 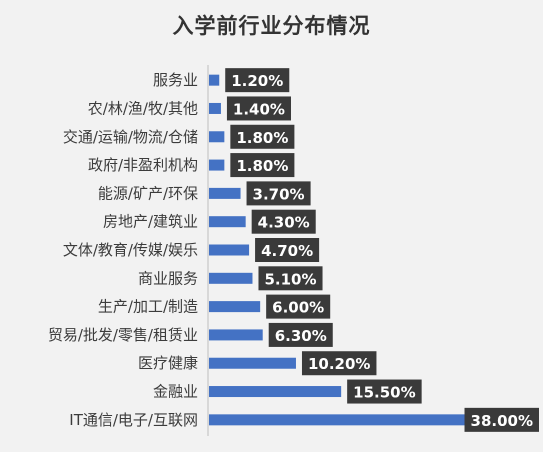 I want to click on data-label: 15.50%, so click(x=384, y=393).